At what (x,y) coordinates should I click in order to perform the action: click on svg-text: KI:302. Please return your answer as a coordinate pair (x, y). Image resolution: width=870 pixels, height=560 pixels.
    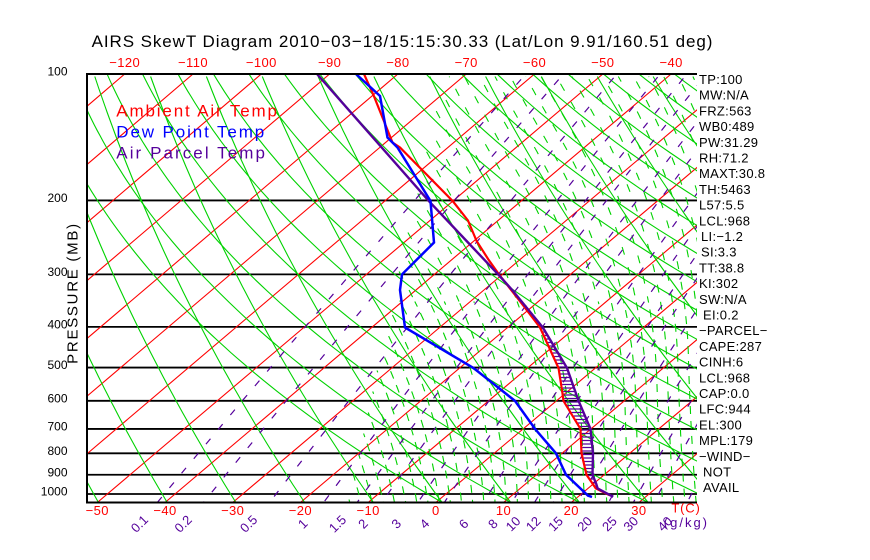
    Looking at the image, I should click on (718, 283).